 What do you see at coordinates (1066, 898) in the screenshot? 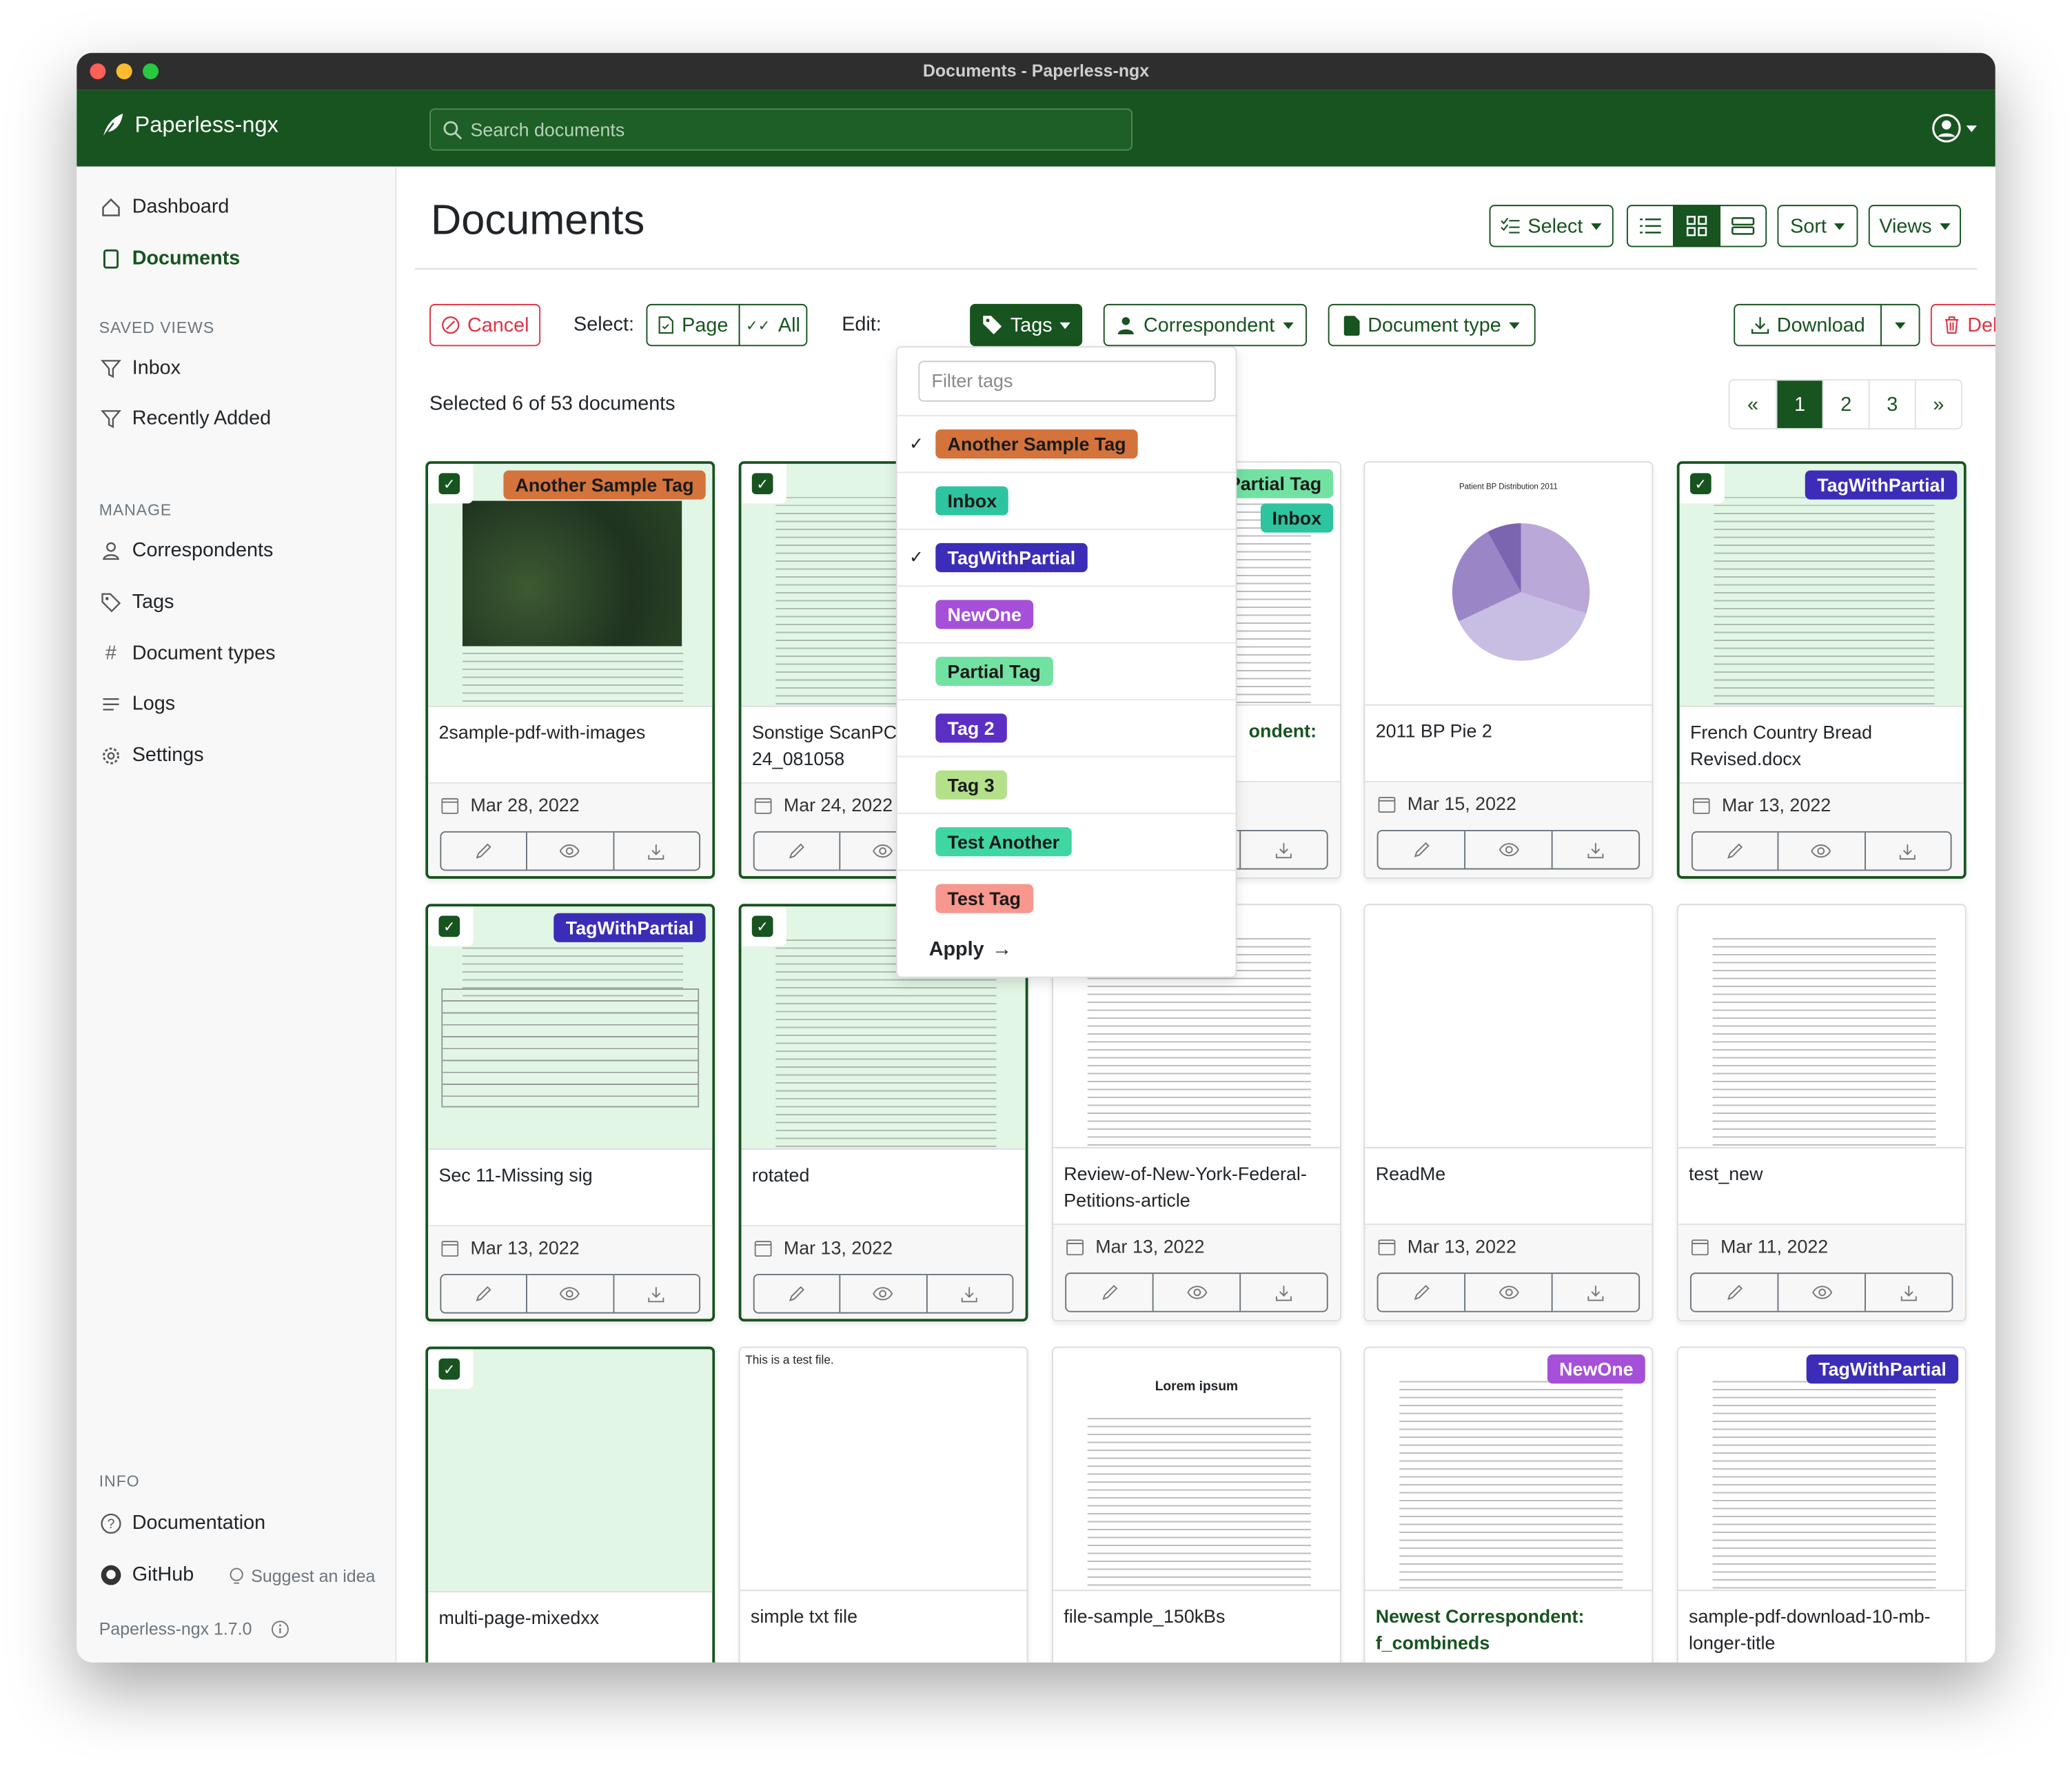
I see `tag-option: Test Tag` at bounding box center [1066, 898].